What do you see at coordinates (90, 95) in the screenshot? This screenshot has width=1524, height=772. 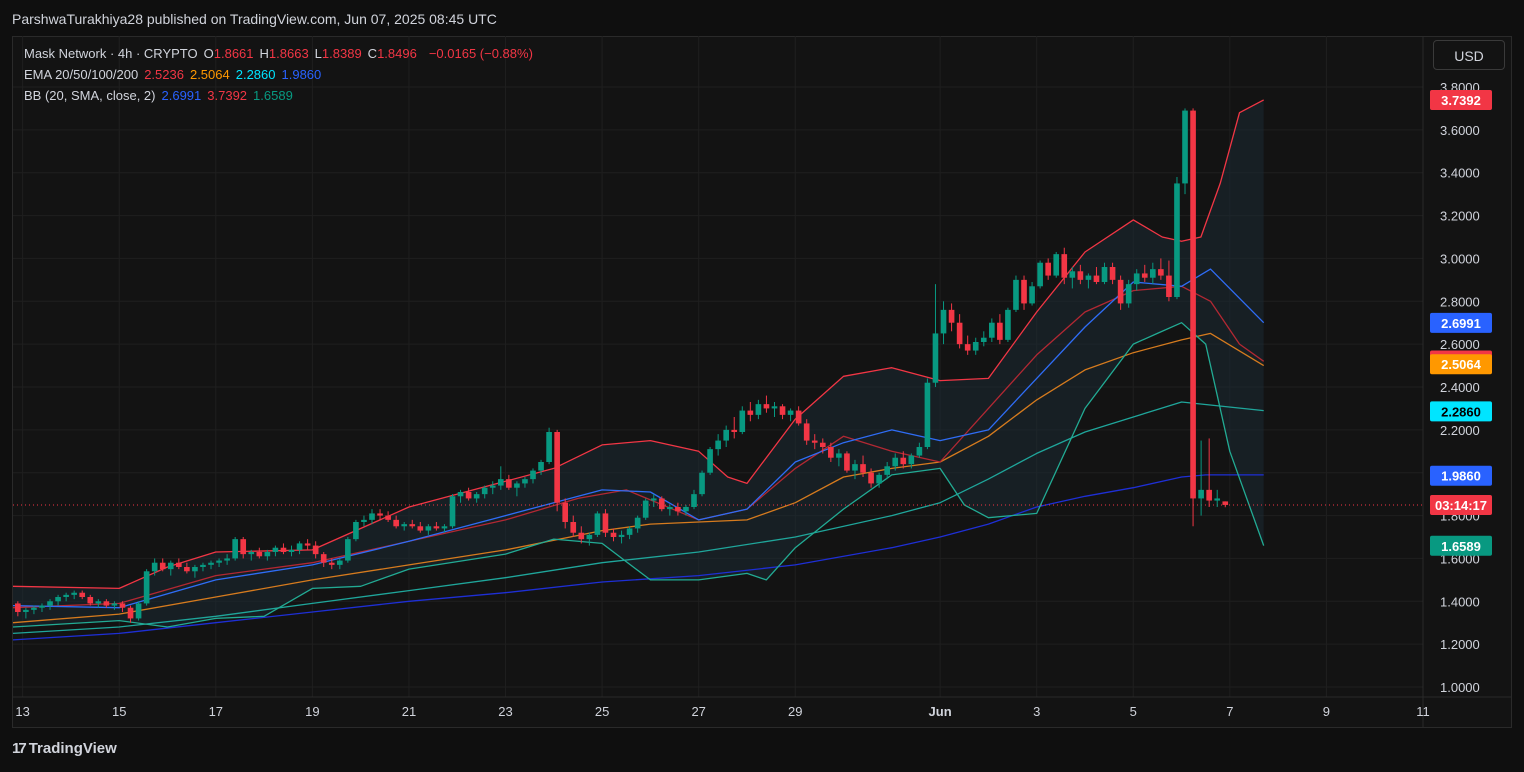 I see `bb-label: BB (20, SMA, close, 2)` at bounding box center [90, 95].